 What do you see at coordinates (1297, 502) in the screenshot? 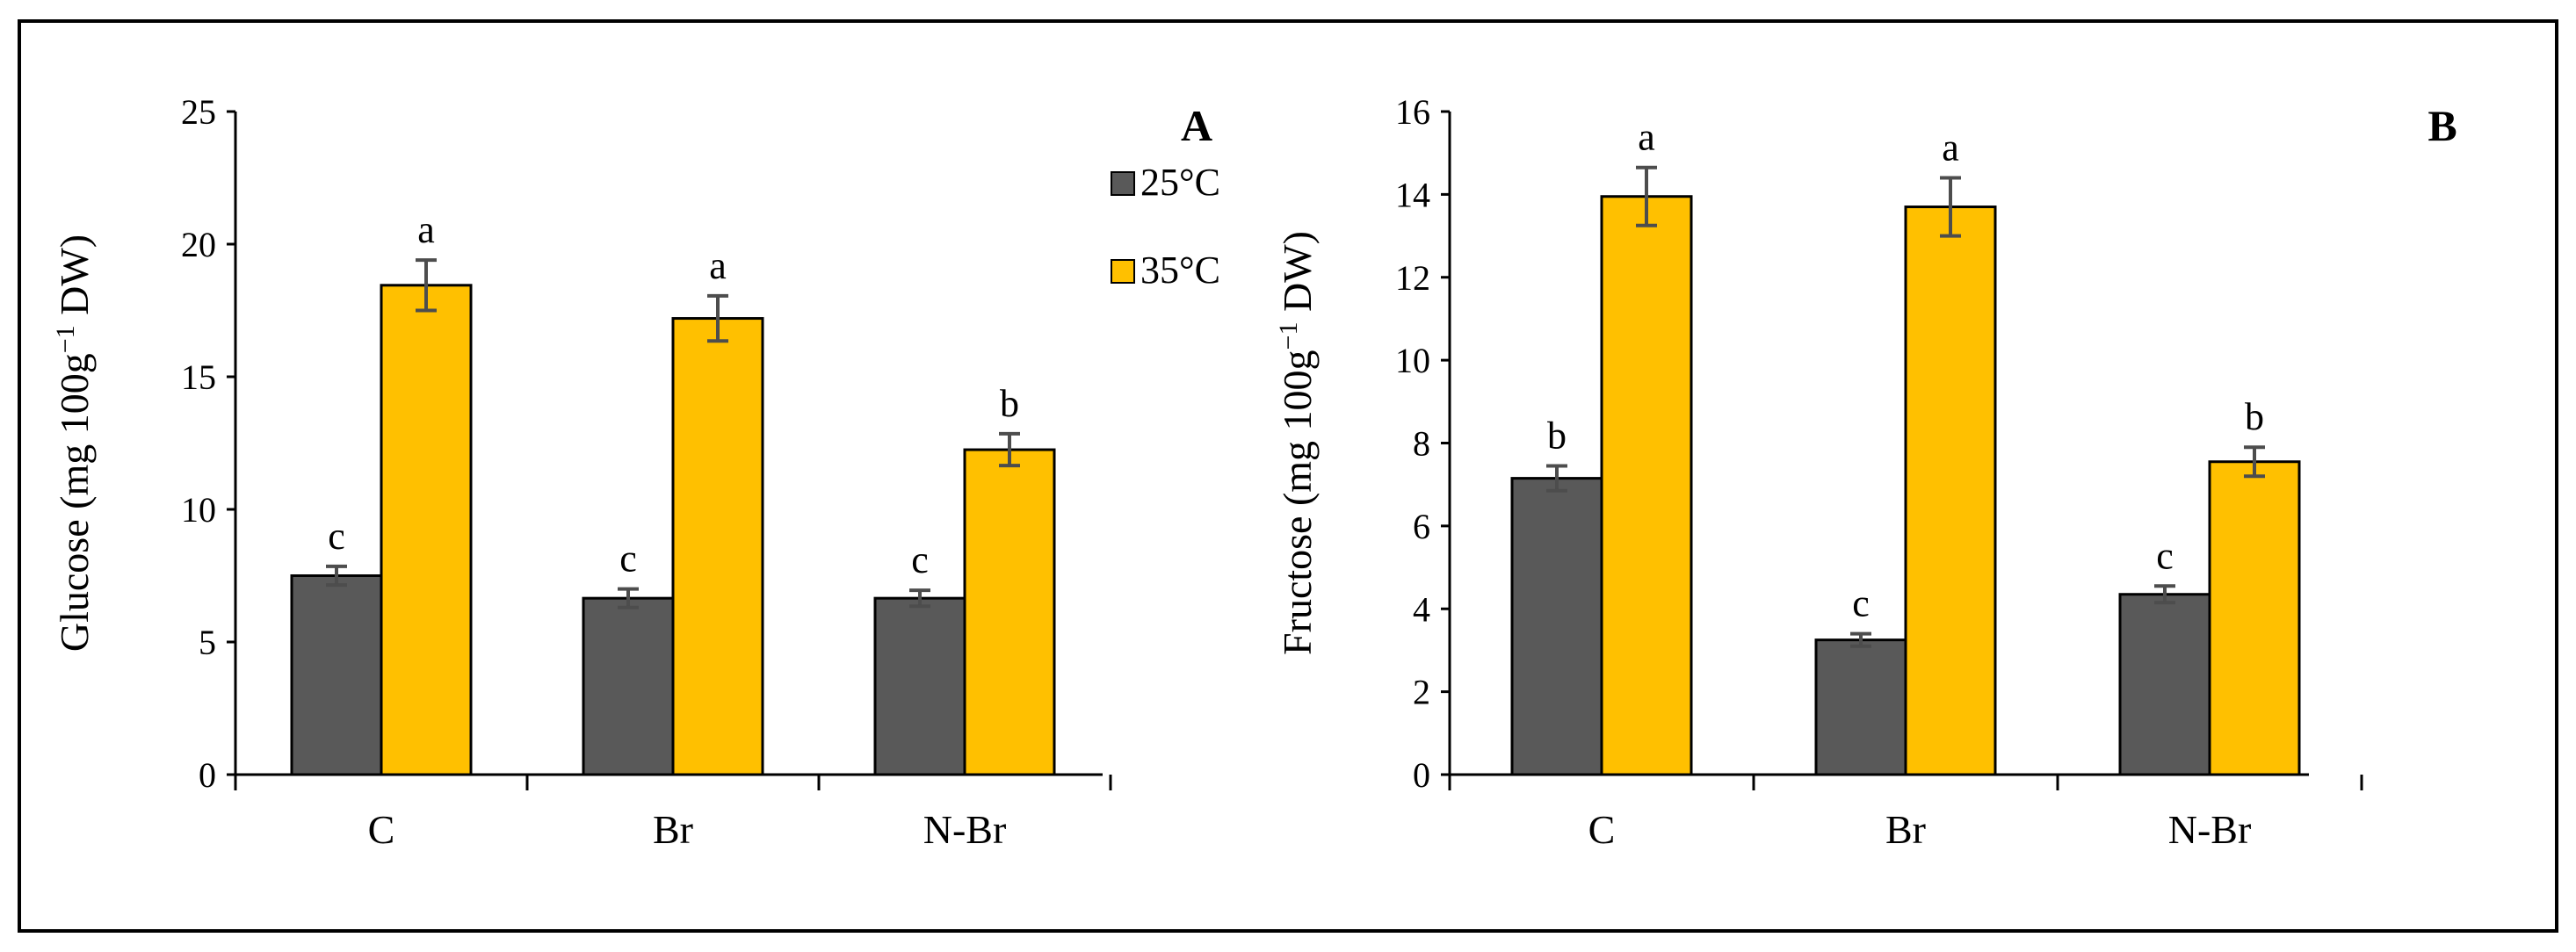
I see `panel-b-y-axis-title-main: Fructose (mg 100g` at bounding box center [1297, 502].